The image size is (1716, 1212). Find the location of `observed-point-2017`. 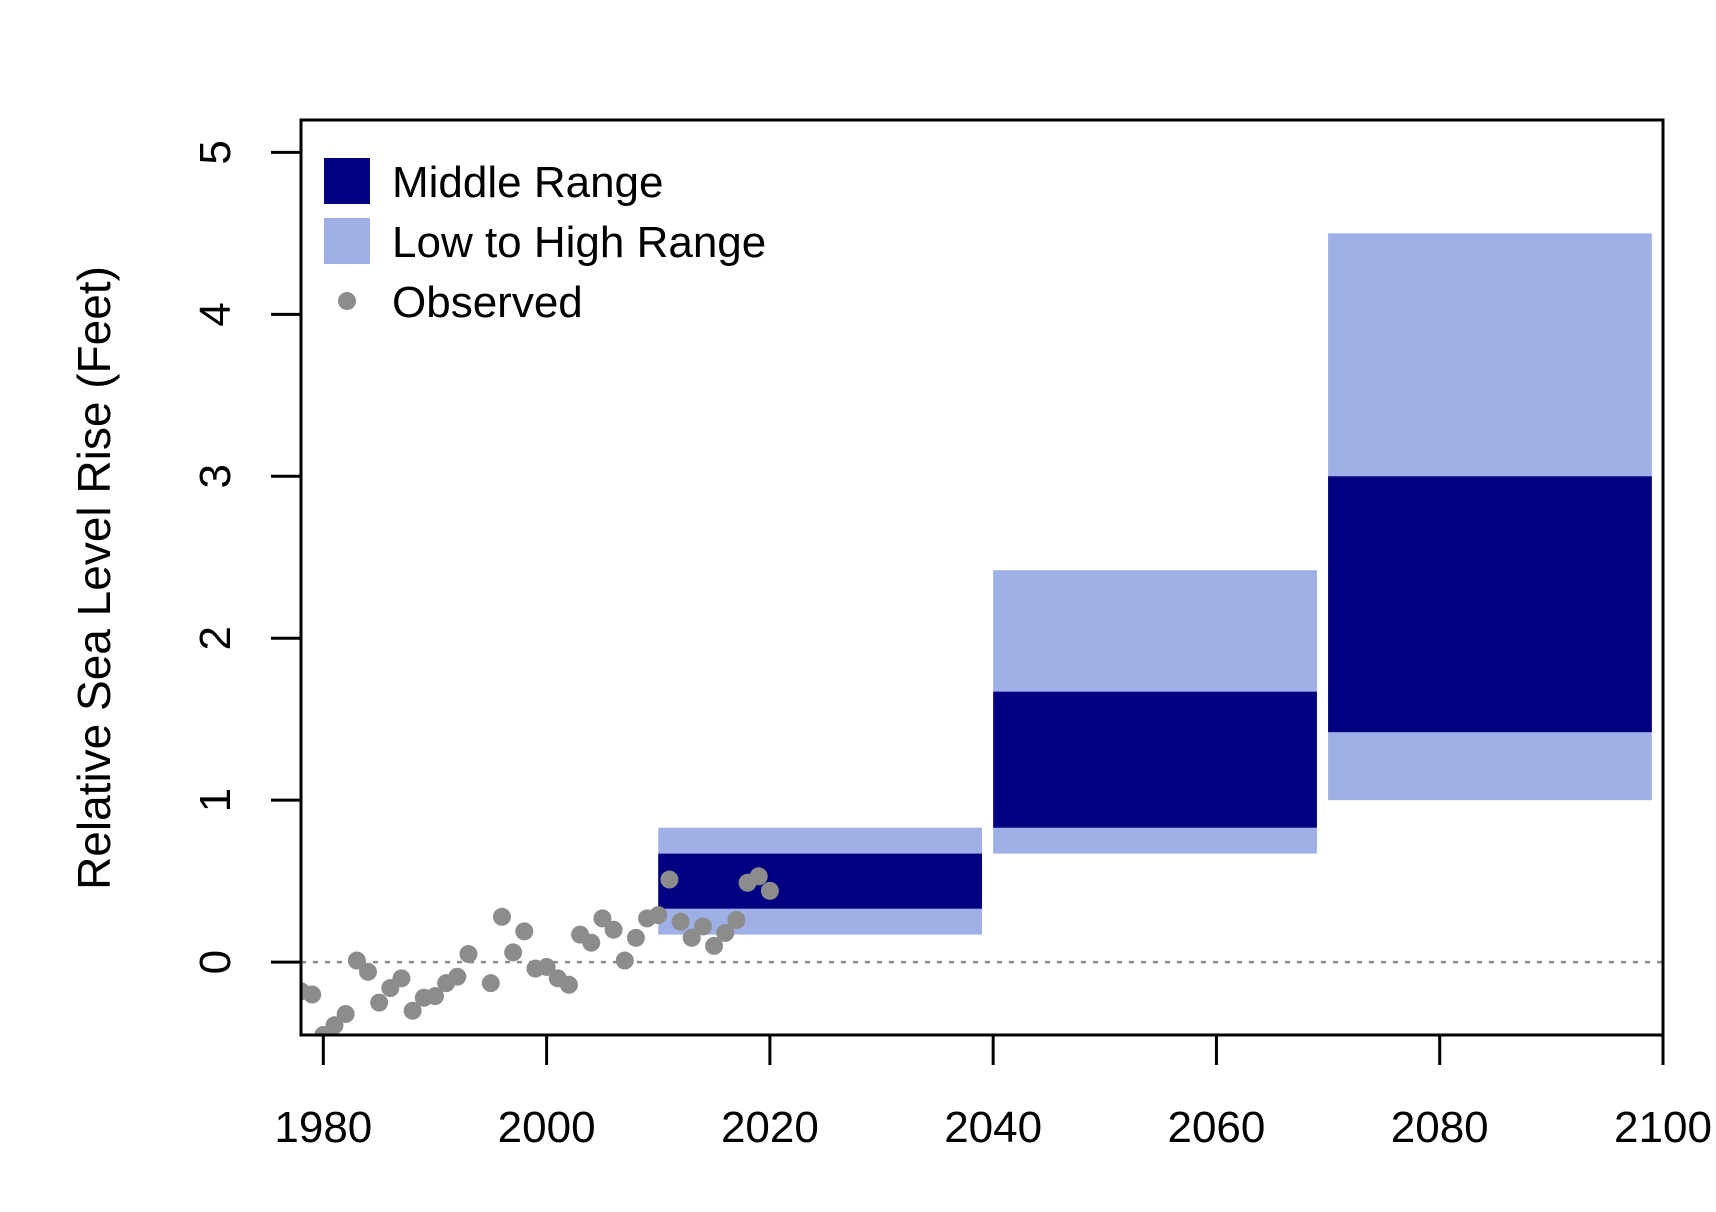

observed-point-2017 is located at coordinates (736, 920).